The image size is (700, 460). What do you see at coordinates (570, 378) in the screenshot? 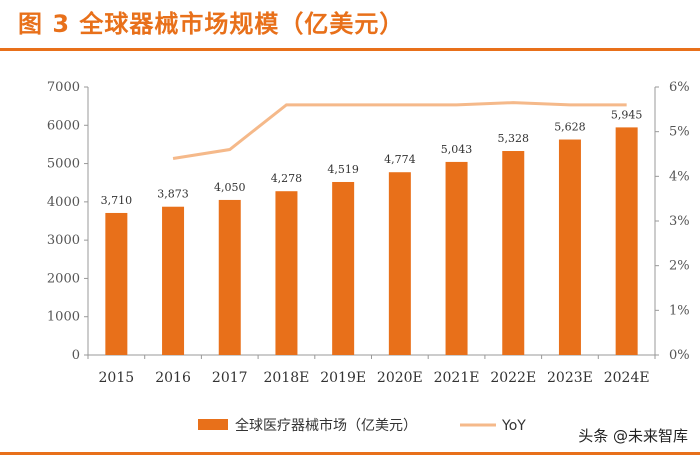
I see `x-tick-label: 2023E` at bounding box center [570, 378].